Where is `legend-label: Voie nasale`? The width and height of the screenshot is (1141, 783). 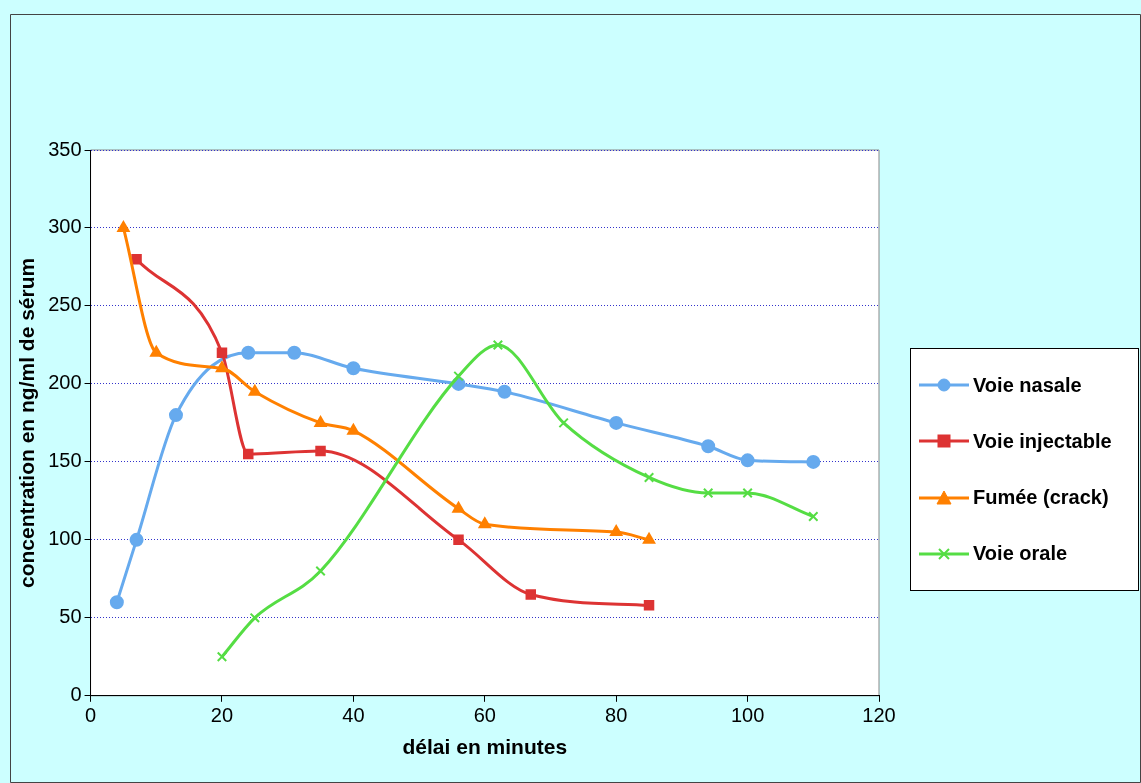
legend-label: Voie nasale is located at coordinates (1027, 385).